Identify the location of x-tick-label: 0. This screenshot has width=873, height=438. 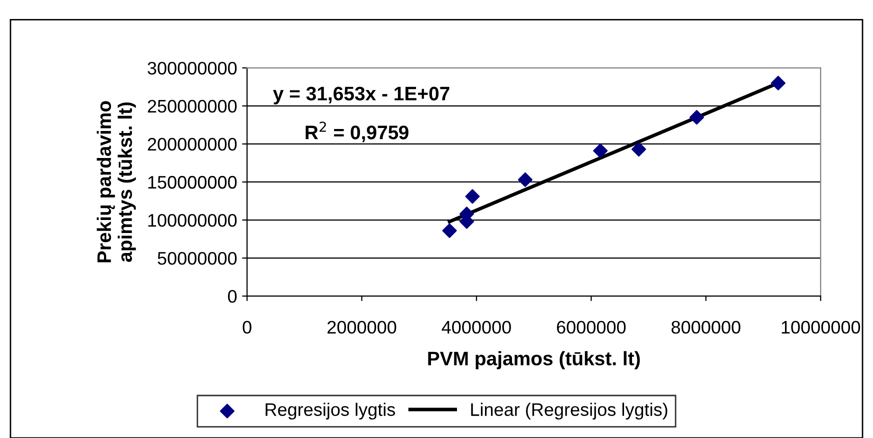
(247, 327).